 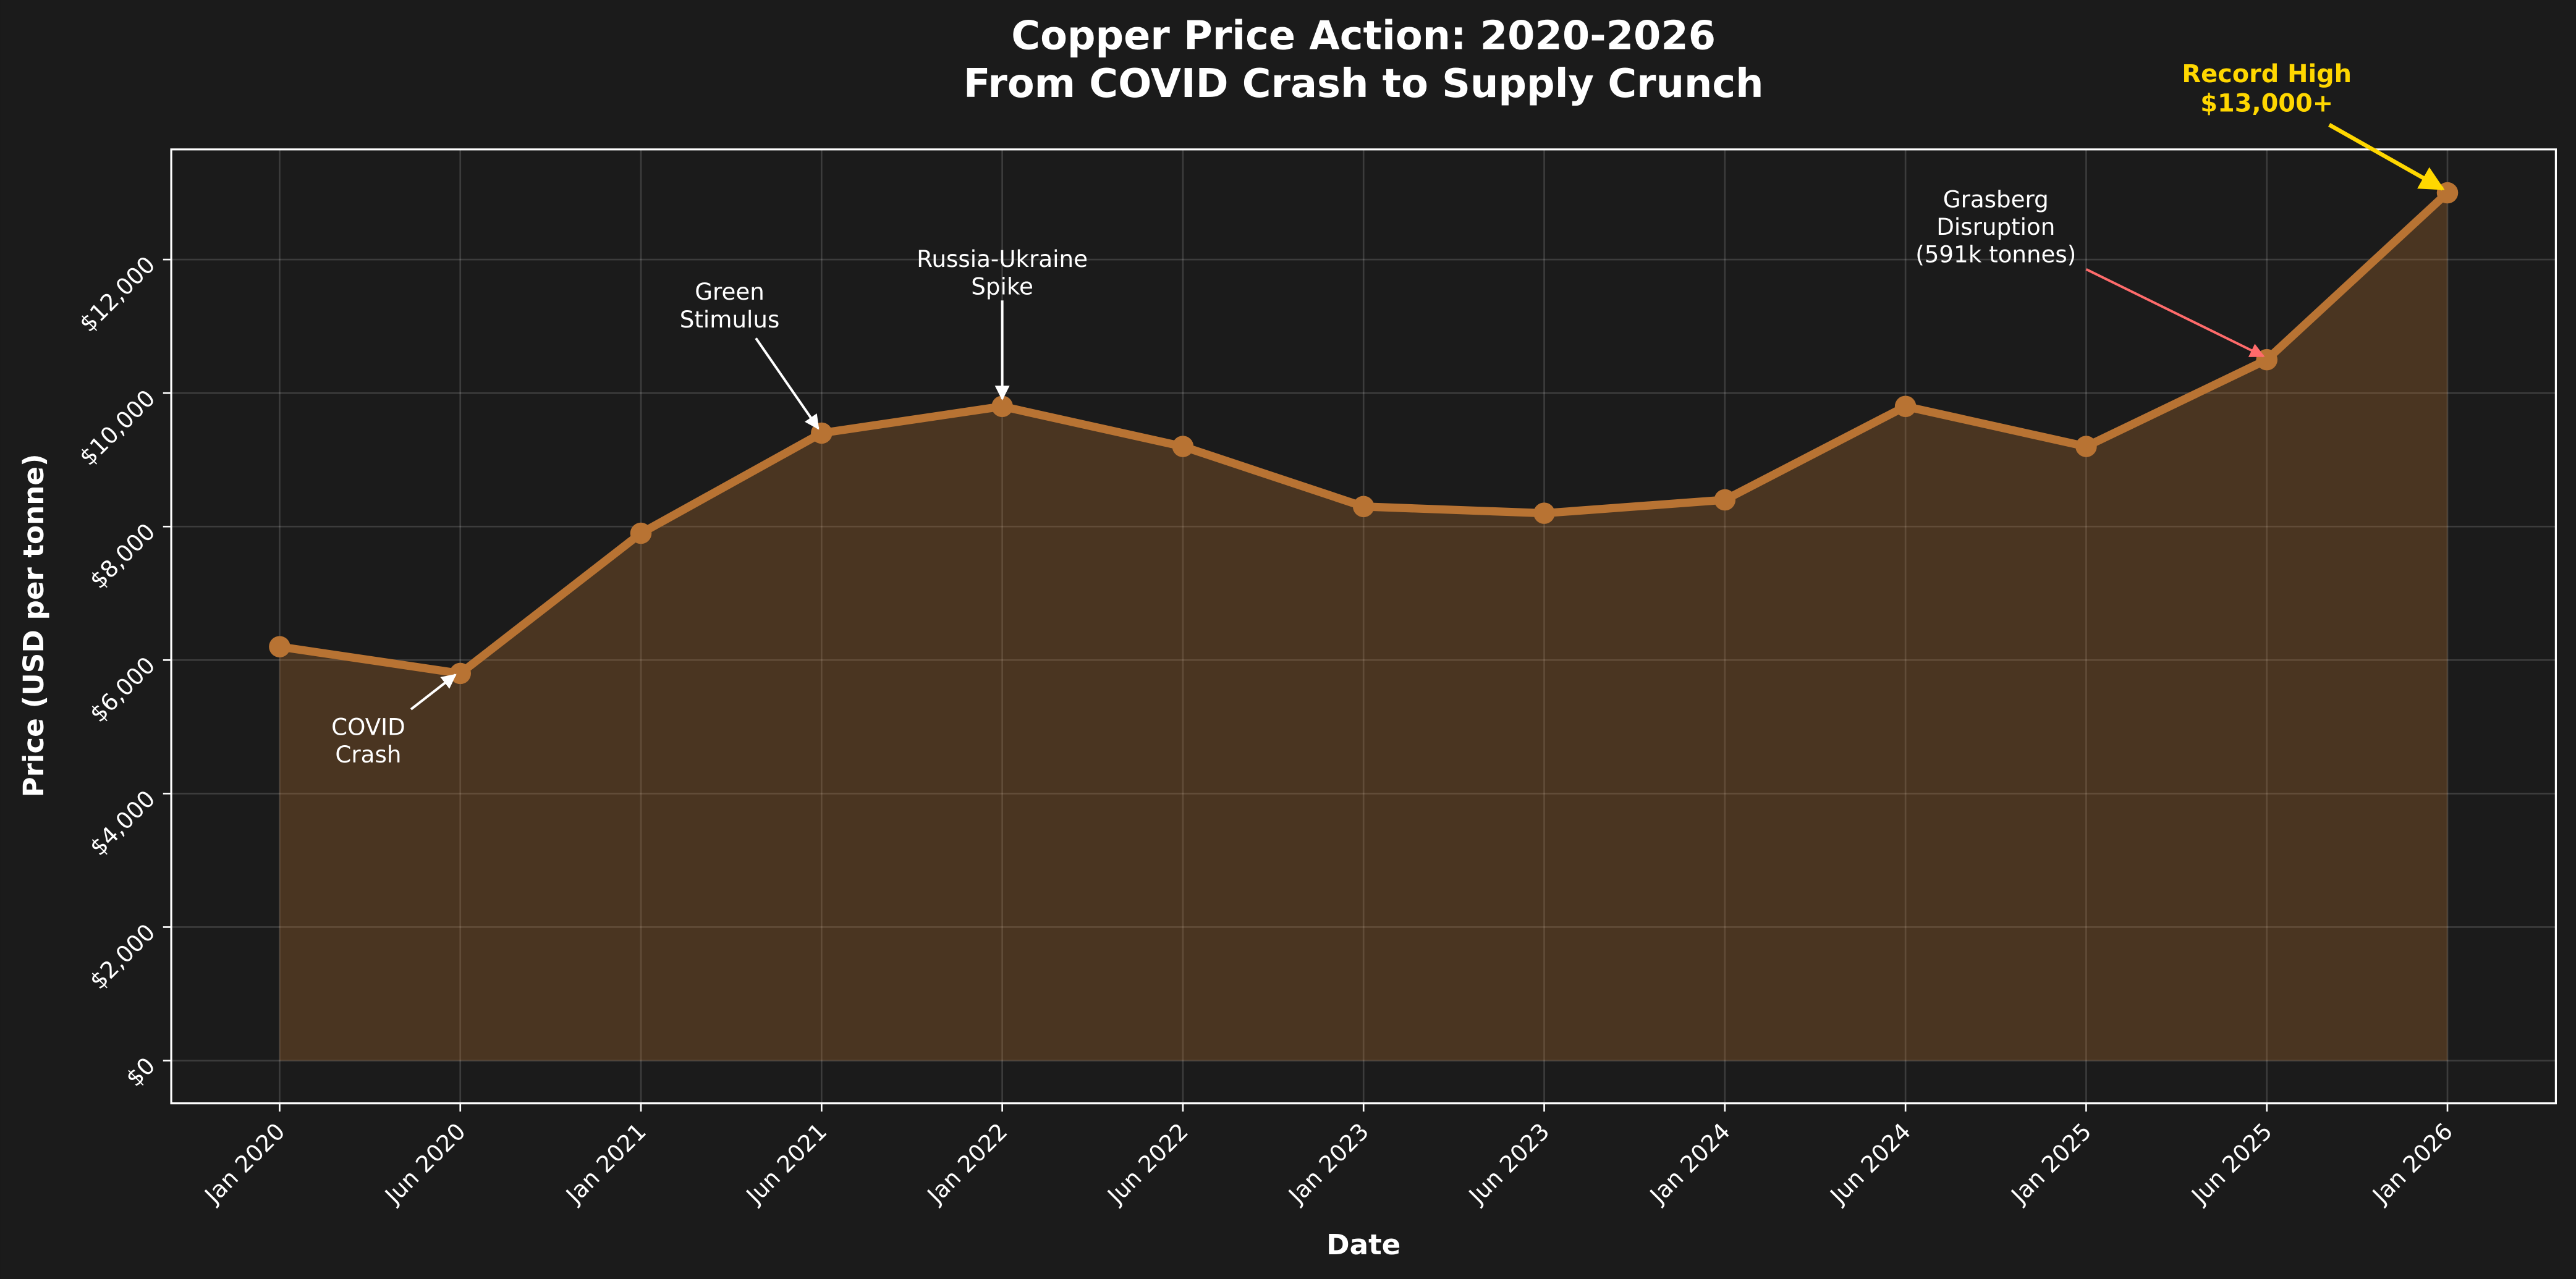 What do you see at coordinates (1364, 84) in the screenshot?
I see `chart-subtitle: From COVID Crash to Supply Crunch` at bounding box center [1364, 84].